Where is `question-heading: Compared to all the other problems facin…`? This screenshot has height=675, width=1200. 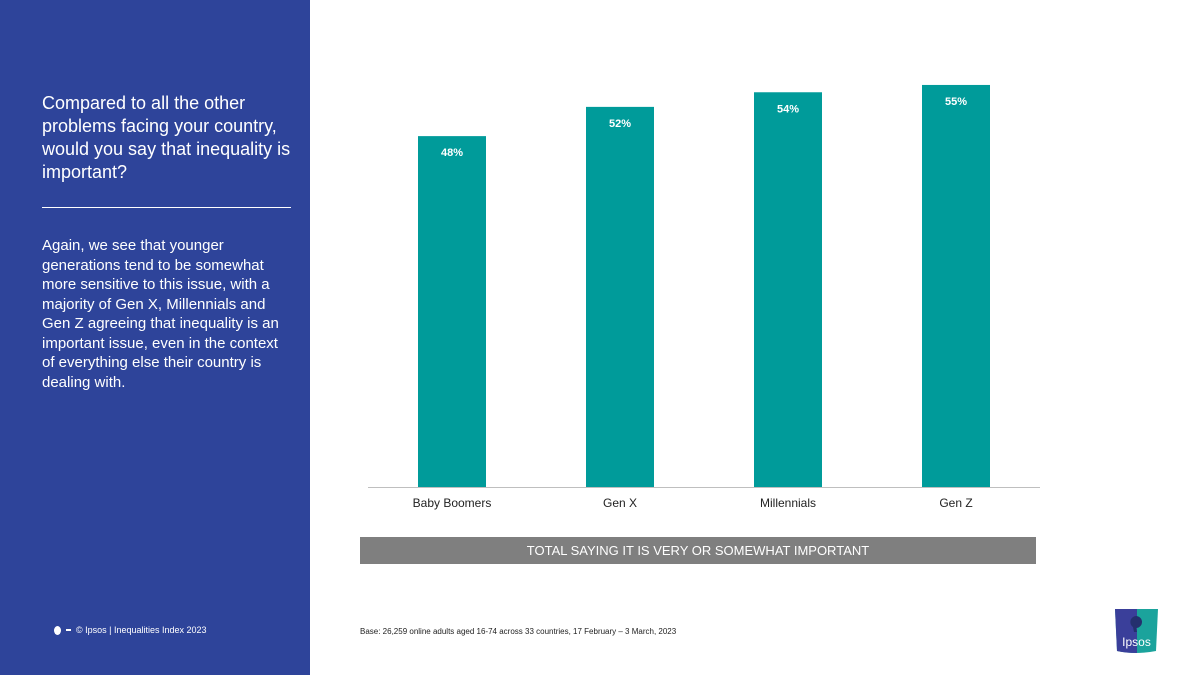 question-heading: Compared to all the other problems facin… is located at coordinates (166, 137).